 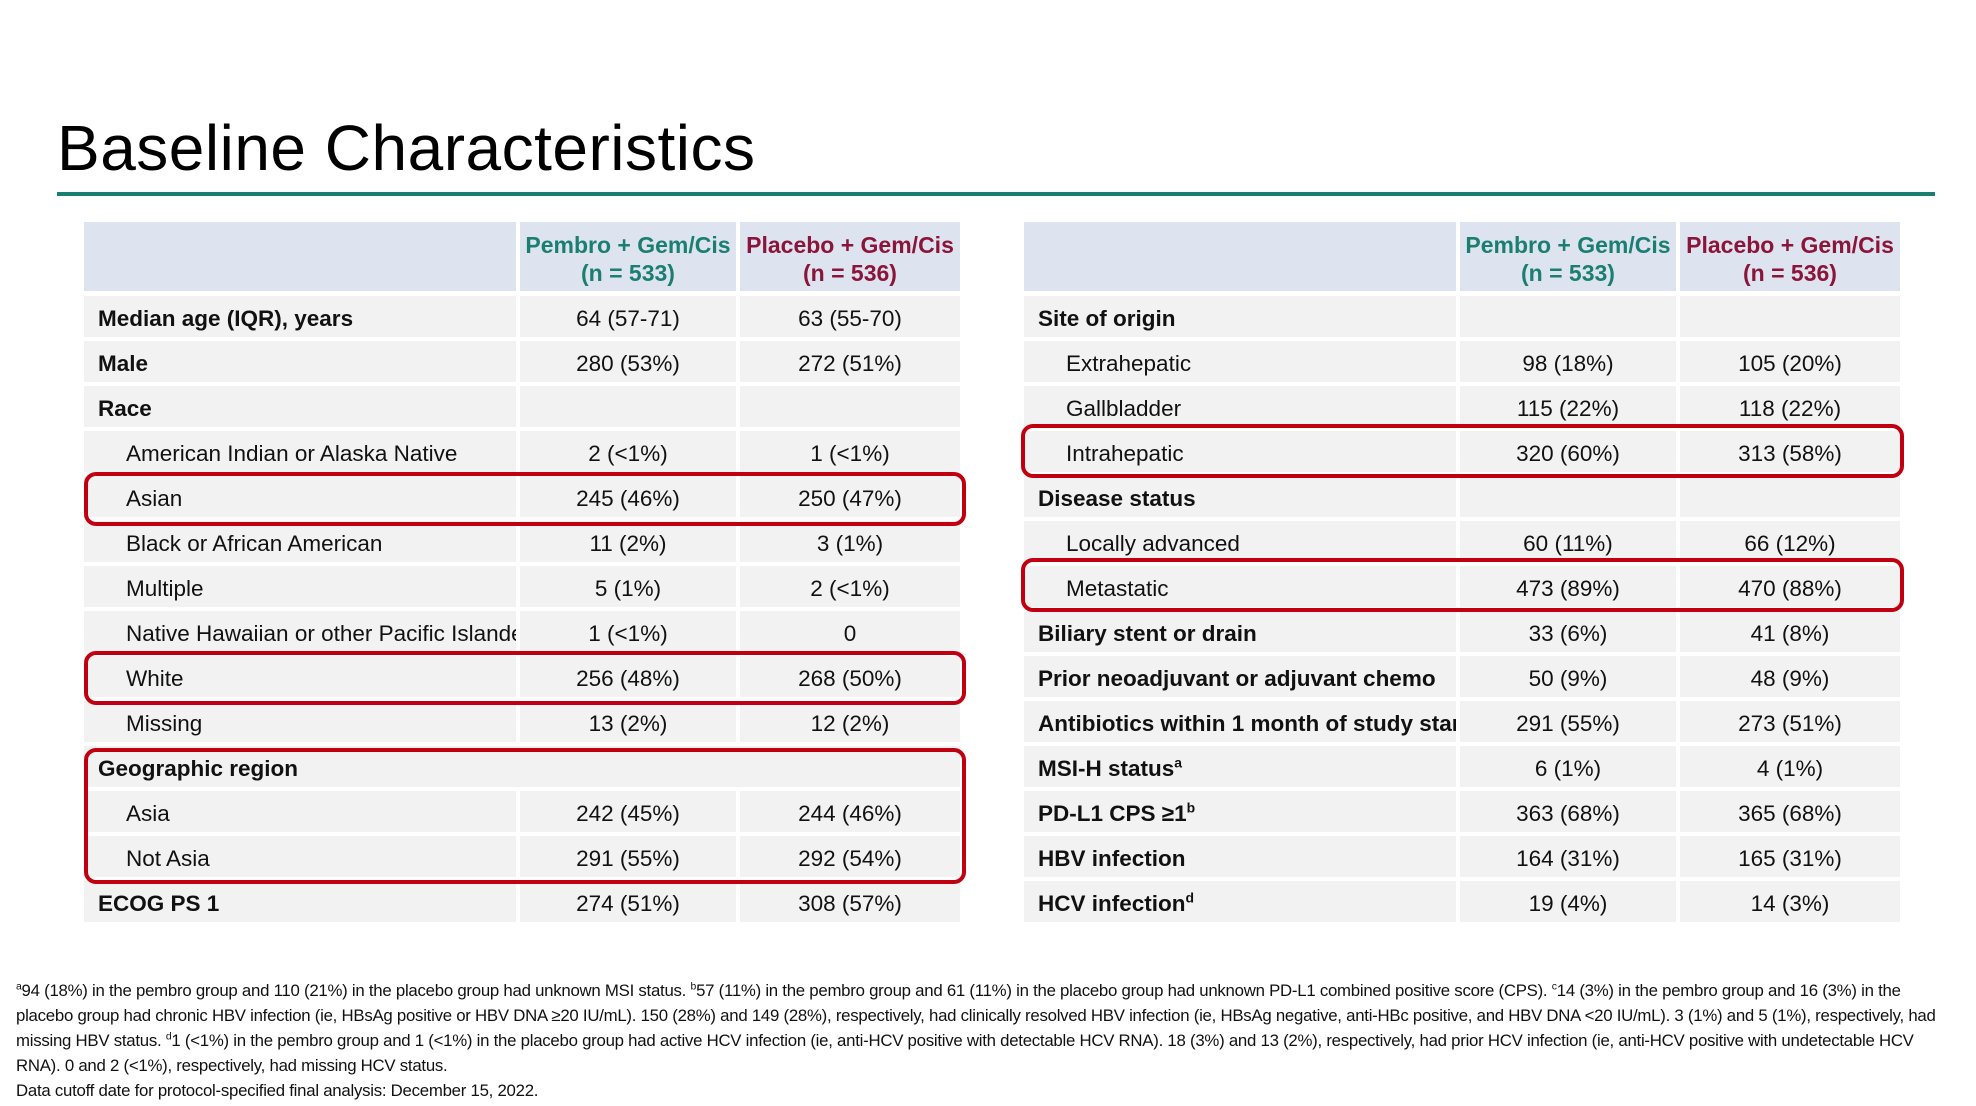 I want to click on pembro-value: 11 (2%), so click(x=630, y=543).